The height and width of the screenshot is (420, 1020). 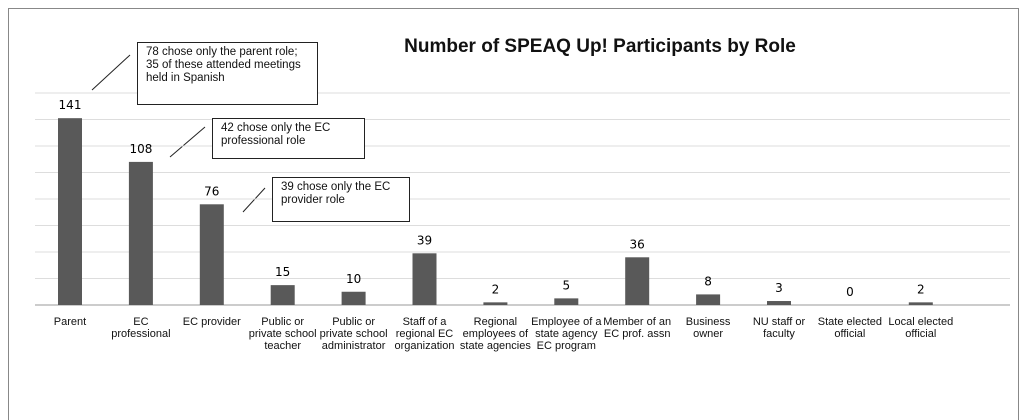 I want to click on value-label: 15, so click(x=282, y=272).